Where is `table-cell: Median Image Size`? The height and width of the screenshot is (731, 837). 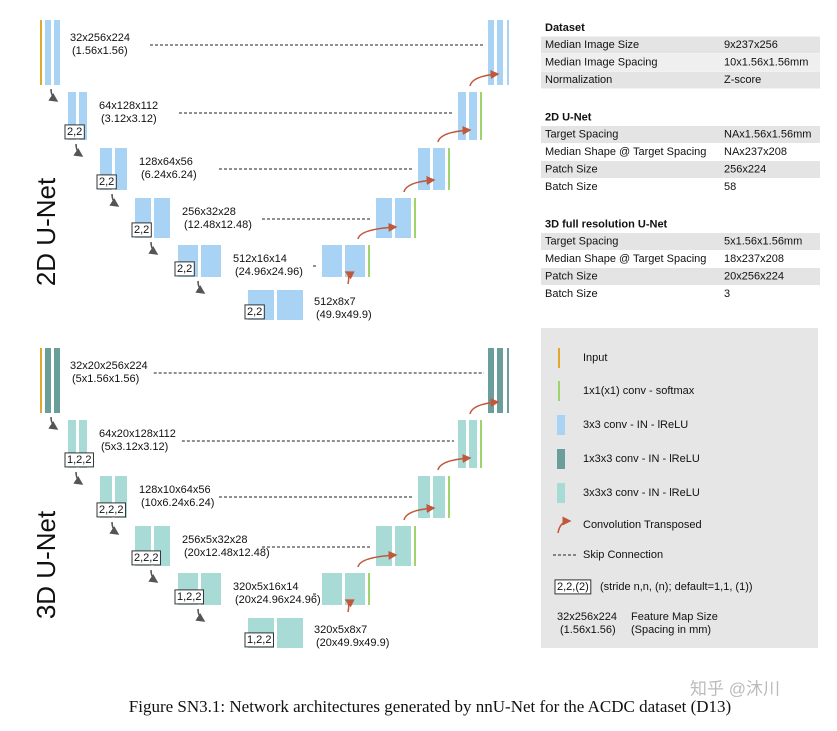 table-cell: Median Image Size is located at coordinates (592, 45).